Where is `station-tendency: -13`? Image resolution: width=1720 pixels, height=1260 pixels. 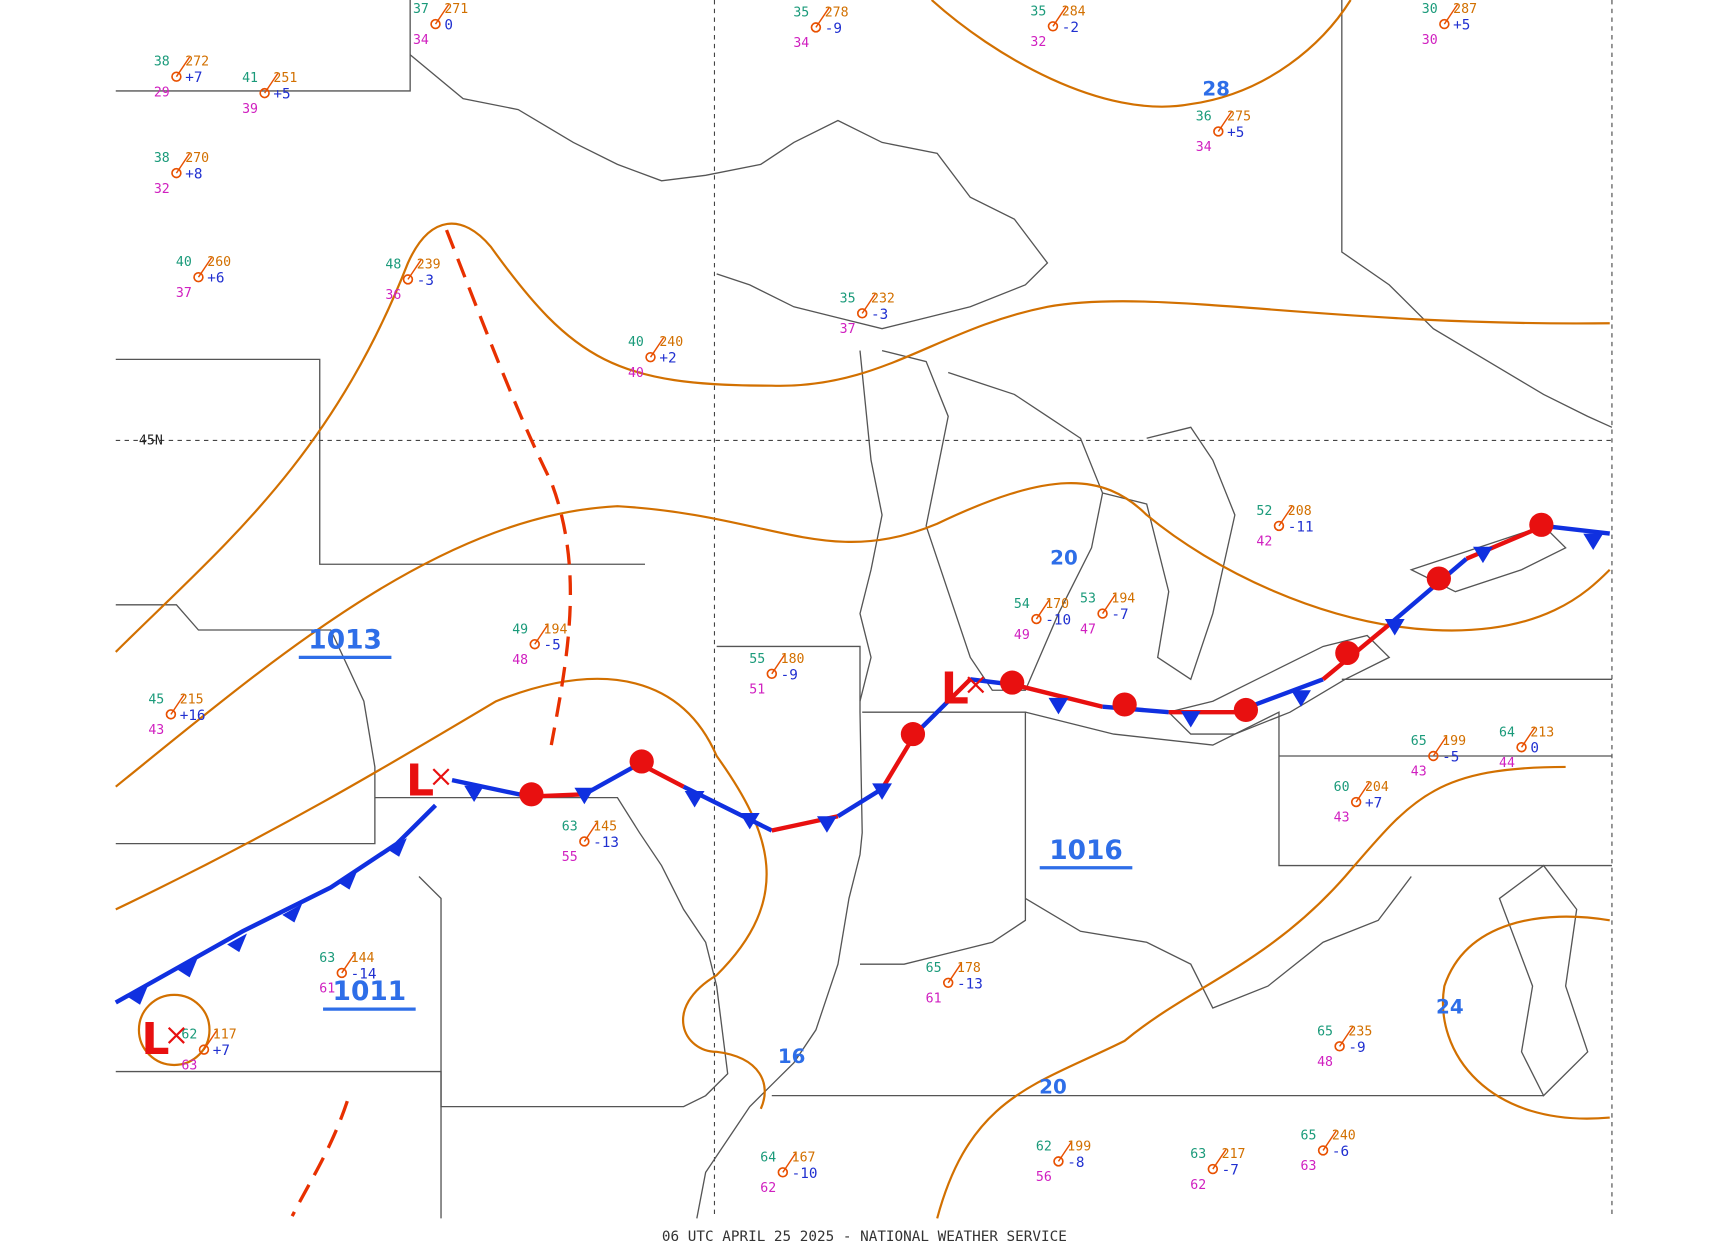
station-tendency: -13 is located at coordinates (606, 843).